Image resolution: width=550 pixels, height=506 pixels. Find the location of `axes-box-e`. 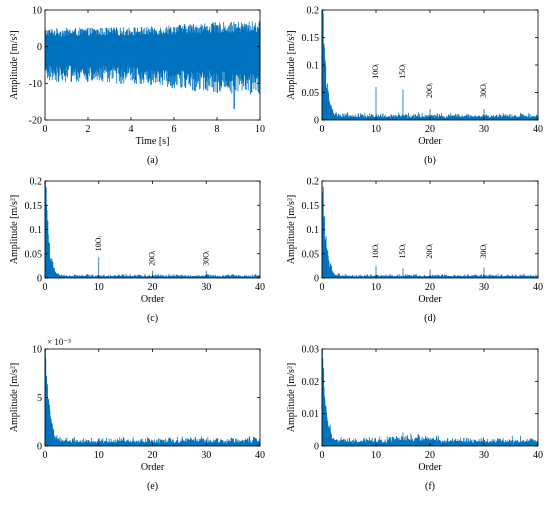

axes-box-e is located at coordinates (152, 397).